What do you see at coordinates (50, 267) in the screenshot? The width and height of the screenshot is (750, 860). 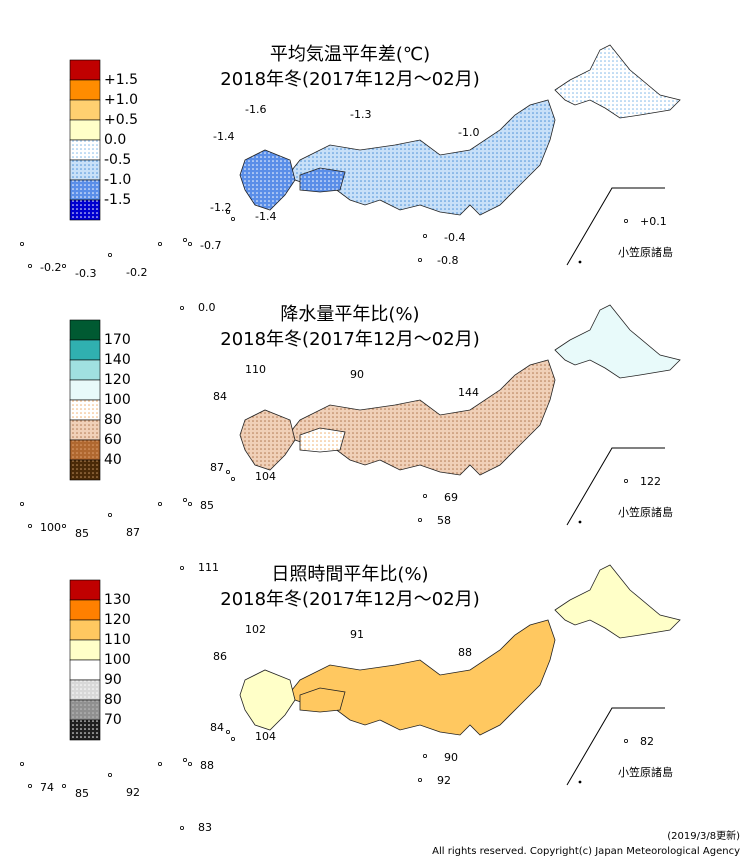 I see `station-value: -0.2` at bounding box center [50, 267].